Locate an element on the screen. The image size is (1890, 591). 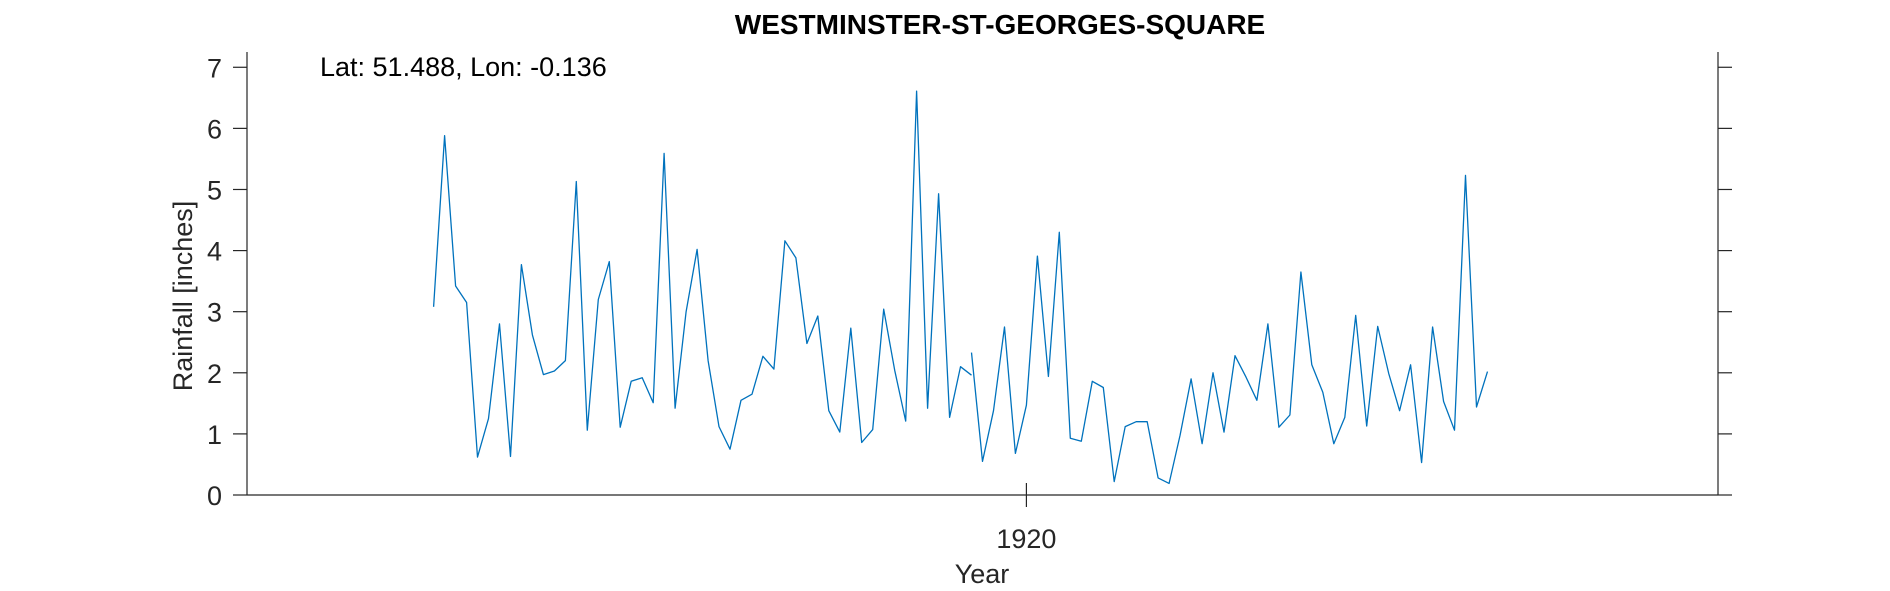
y-tick-label: 3 is located at coordinates (214, 313).